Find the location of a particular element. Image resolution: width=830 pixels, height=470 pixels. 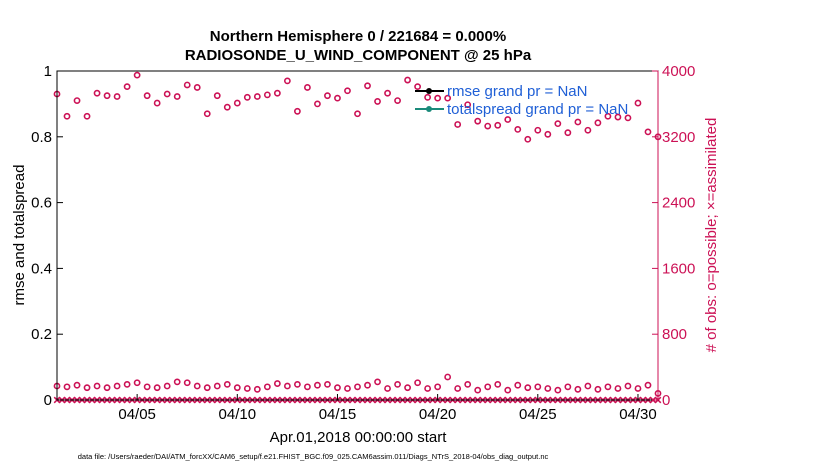

x-tick-label: 04/05 is located at coordinates (137, 414).